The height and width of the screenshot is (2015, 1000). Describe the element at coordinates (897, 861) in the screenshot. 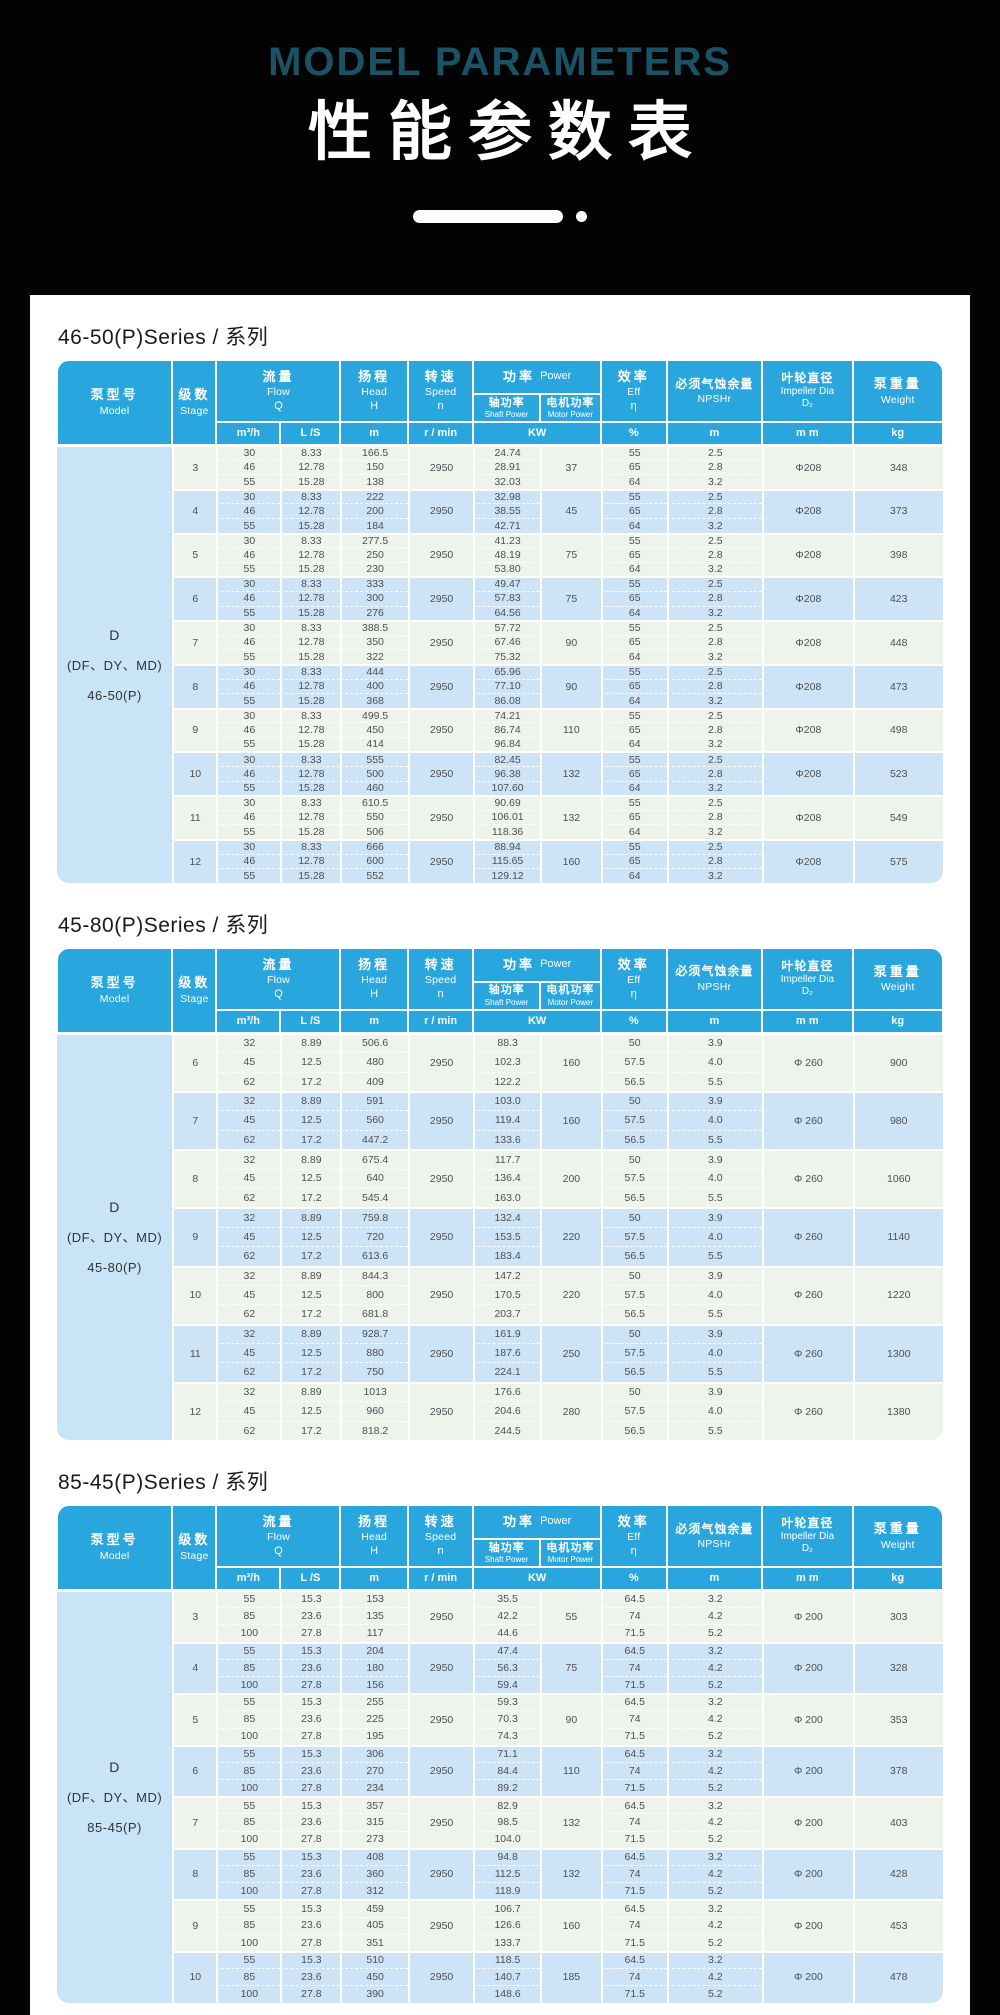

I see `weight-cell: 575` at that location.